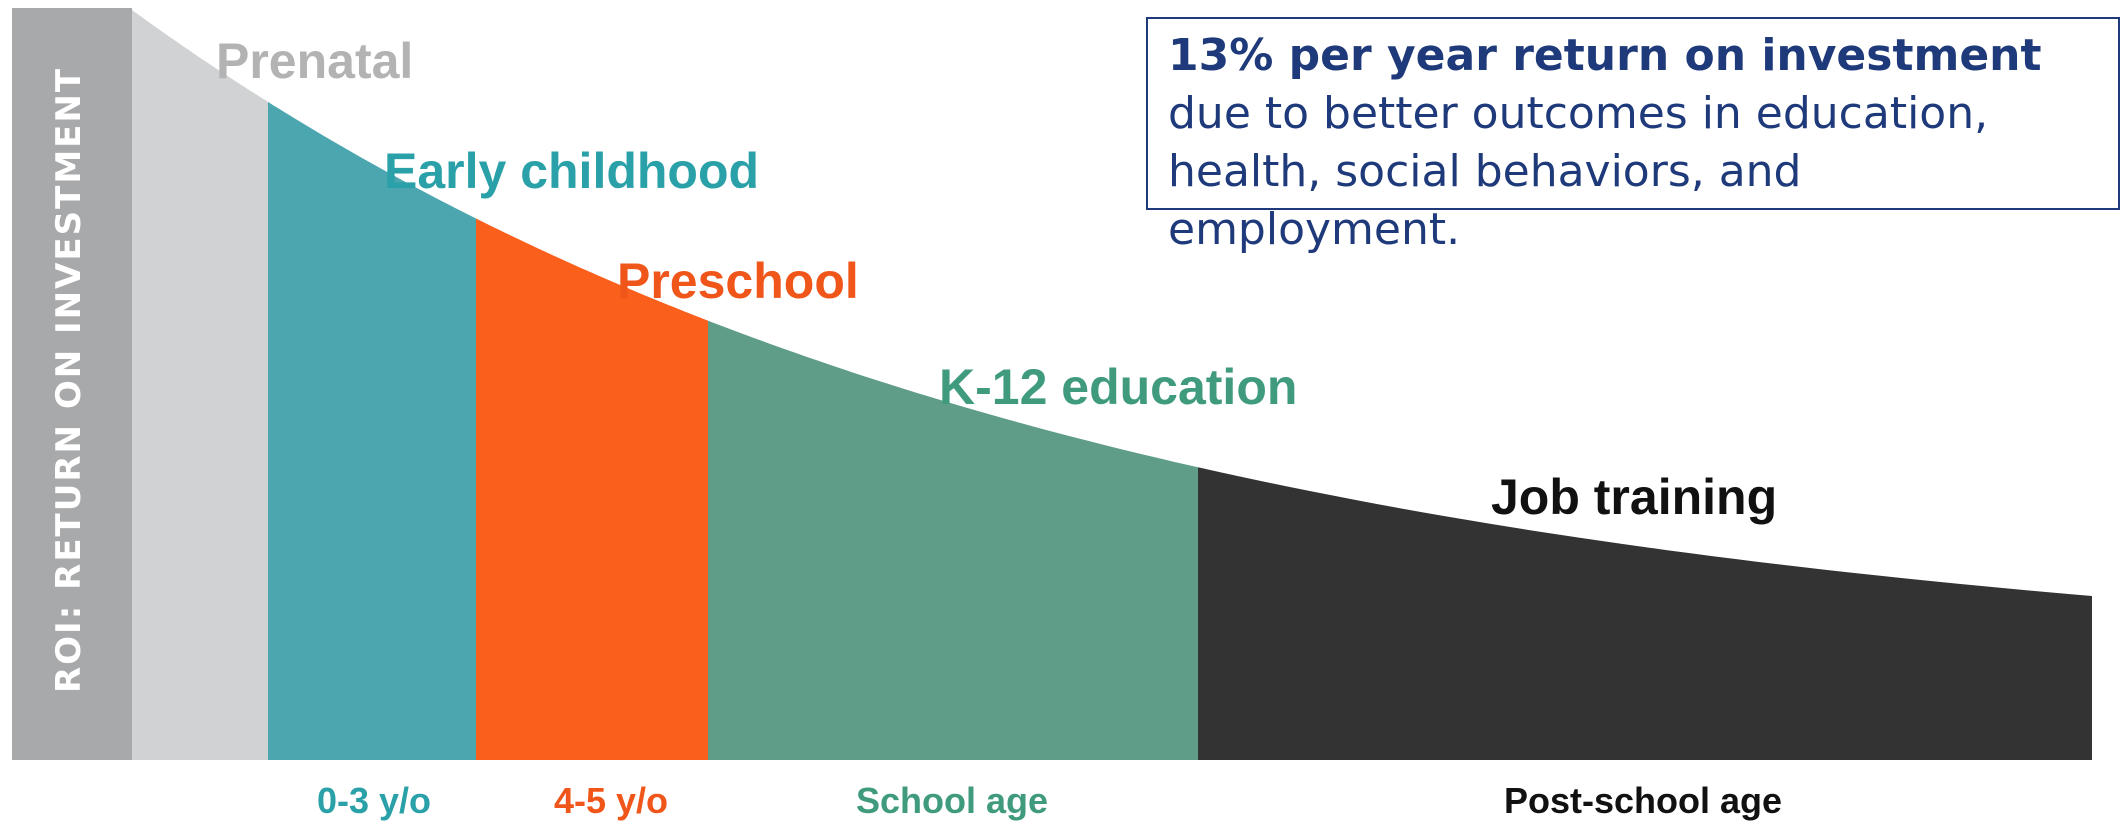 The width and height of the screenshot is (2121, 823). I want to click on y-axis-band, so click(72, 384).